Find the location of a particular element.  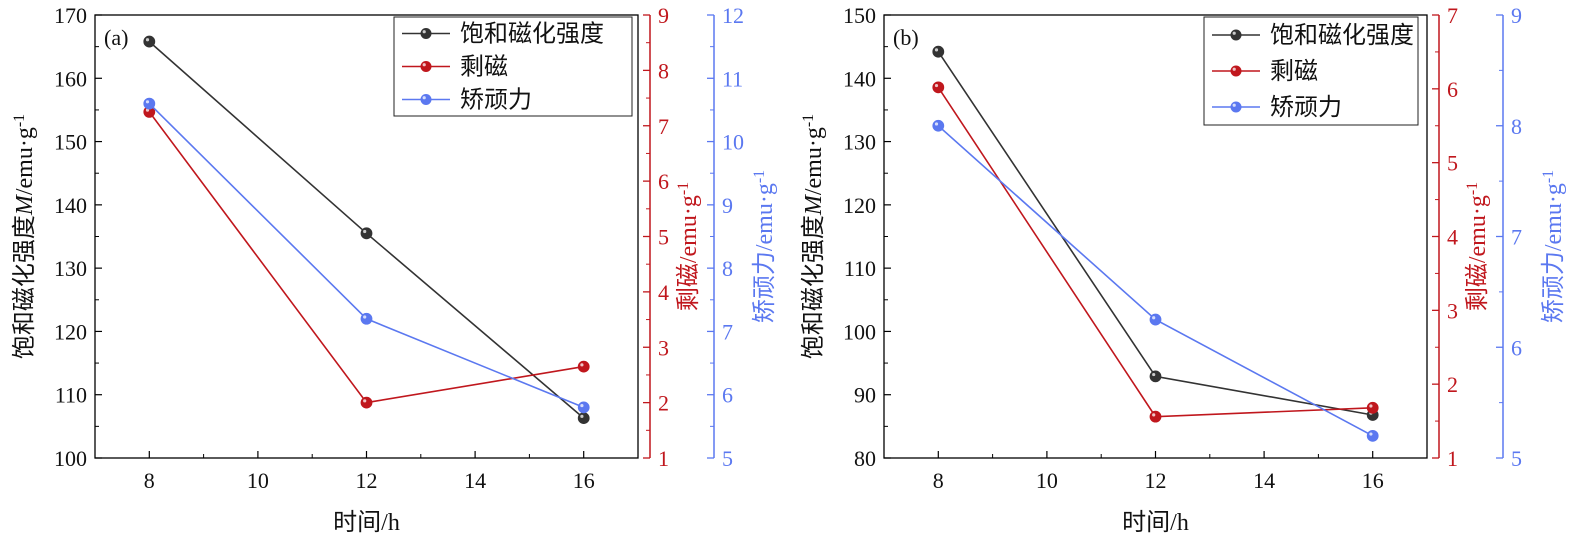

panel-b-y-tick-label: 90 is located at coordinates (865, 395).